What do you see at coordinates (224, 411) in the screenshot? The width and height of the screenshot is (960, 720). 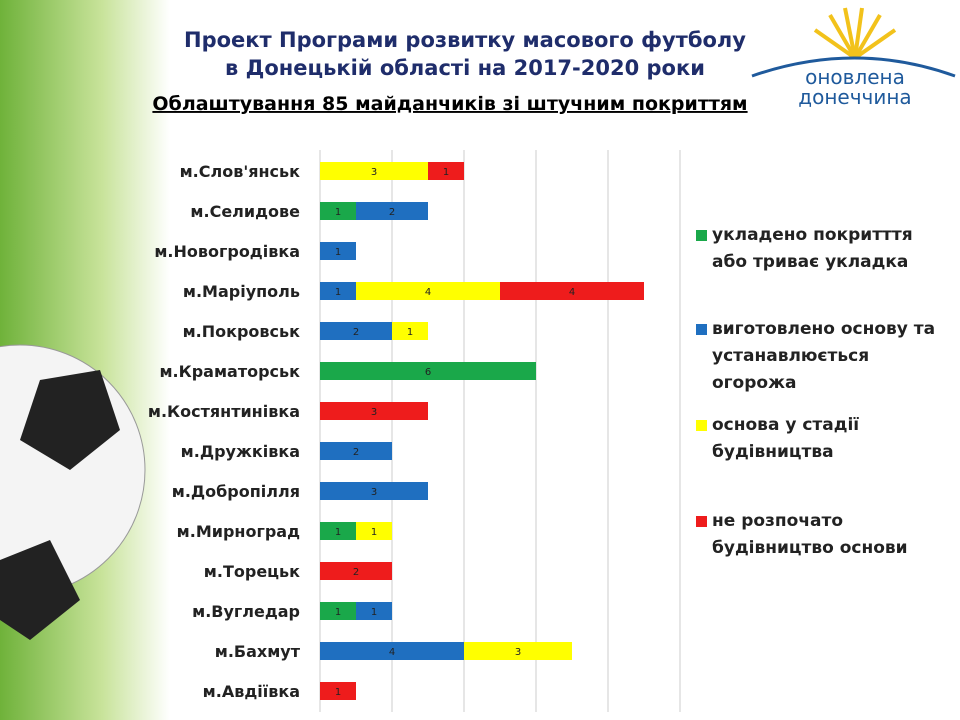 I see `category-label: м.Костянтинівка` at bounding box center [224, 411].